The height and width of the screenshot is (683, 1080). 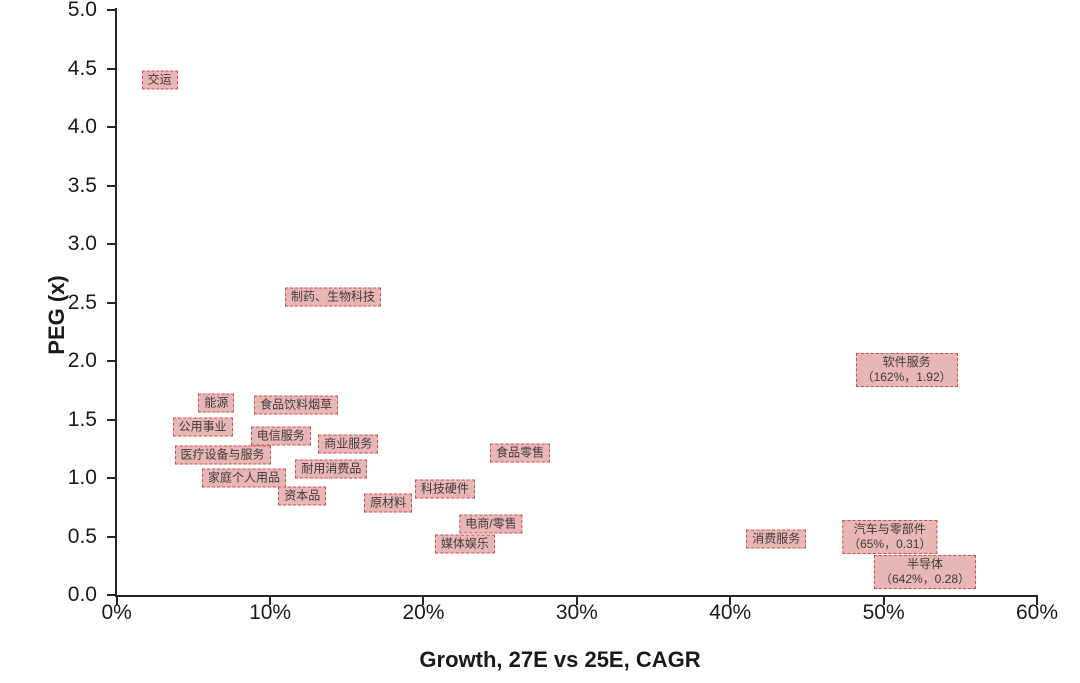 What do you see at coordinates (82, 536) in the screenshot?
I see `y-tick-label: 0.5` at bounding box center [82, 536].